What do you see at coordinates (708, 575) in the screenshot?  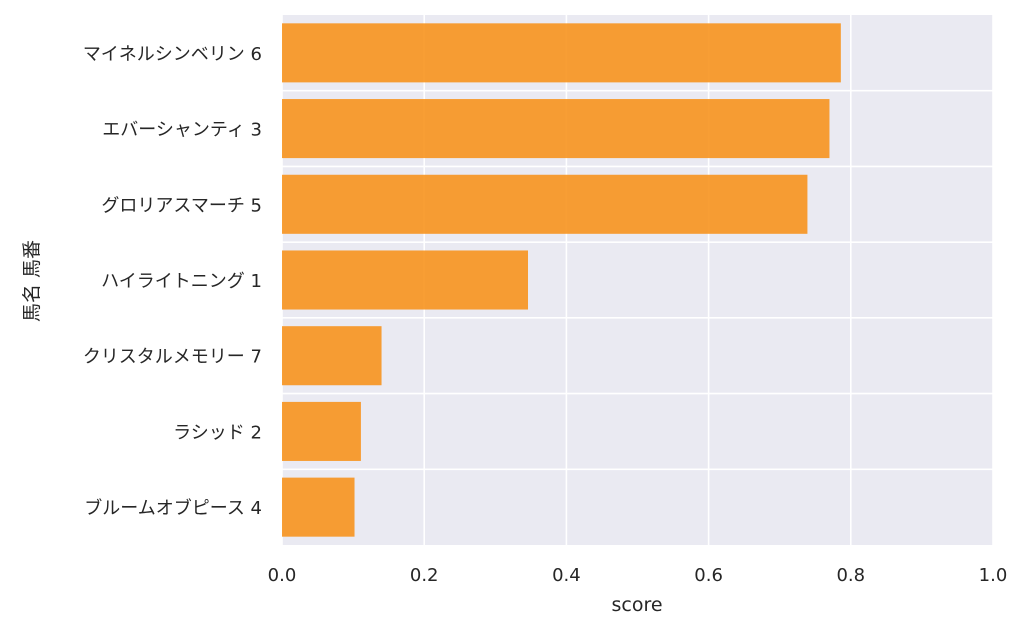 I see `x-tick-label: 0.6` at bounding box center [708, 575].